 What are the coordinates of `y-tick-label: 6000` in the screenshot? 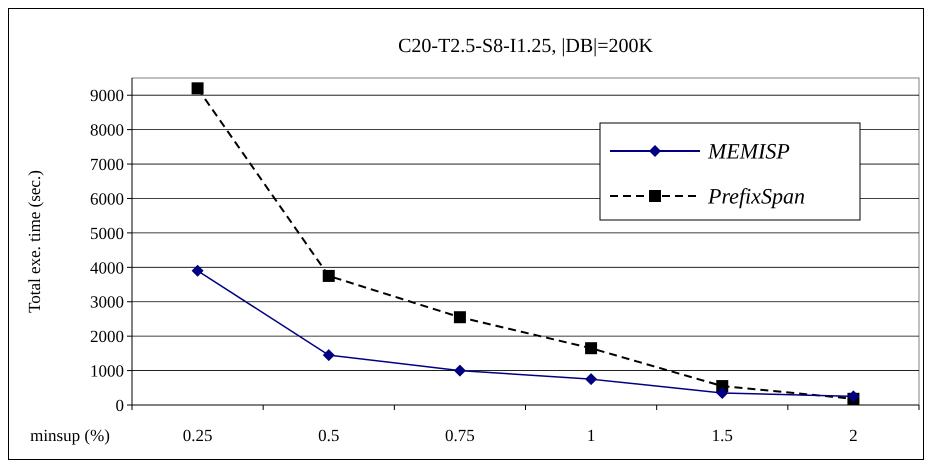 It's located at (107, 198).